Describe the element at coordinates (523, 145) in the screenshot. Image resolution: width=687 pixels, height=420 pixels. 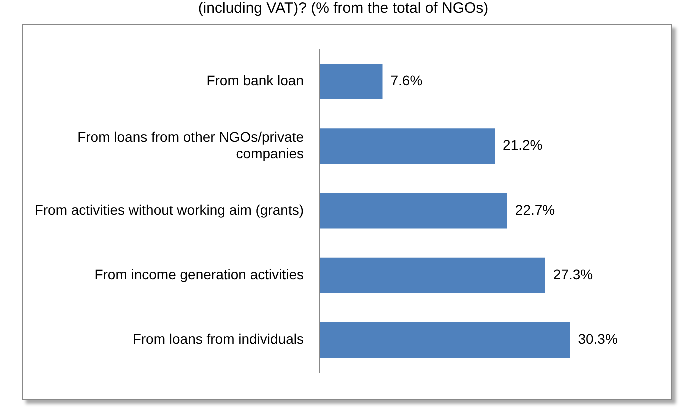
I see `data-label: 21.2%` at that location.